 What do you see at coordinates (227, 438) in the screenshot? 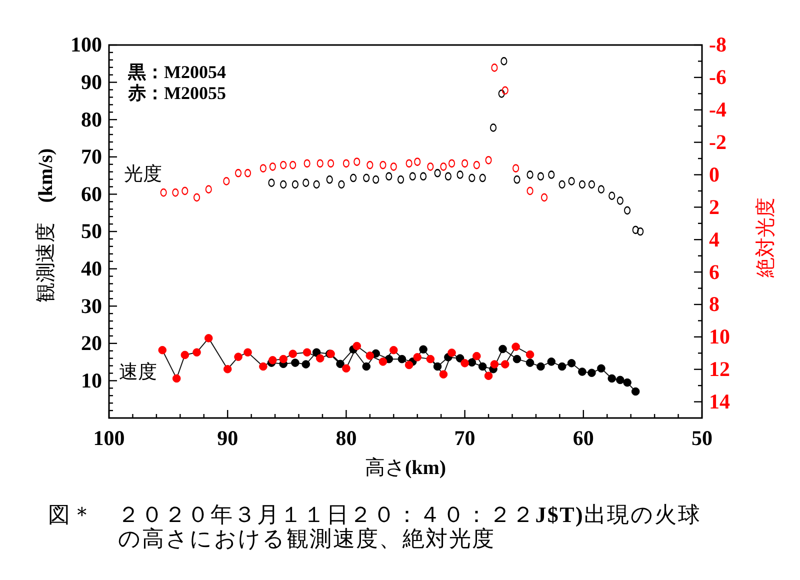
I see `x-tick-label: 90` at bounding box center [227, 438].